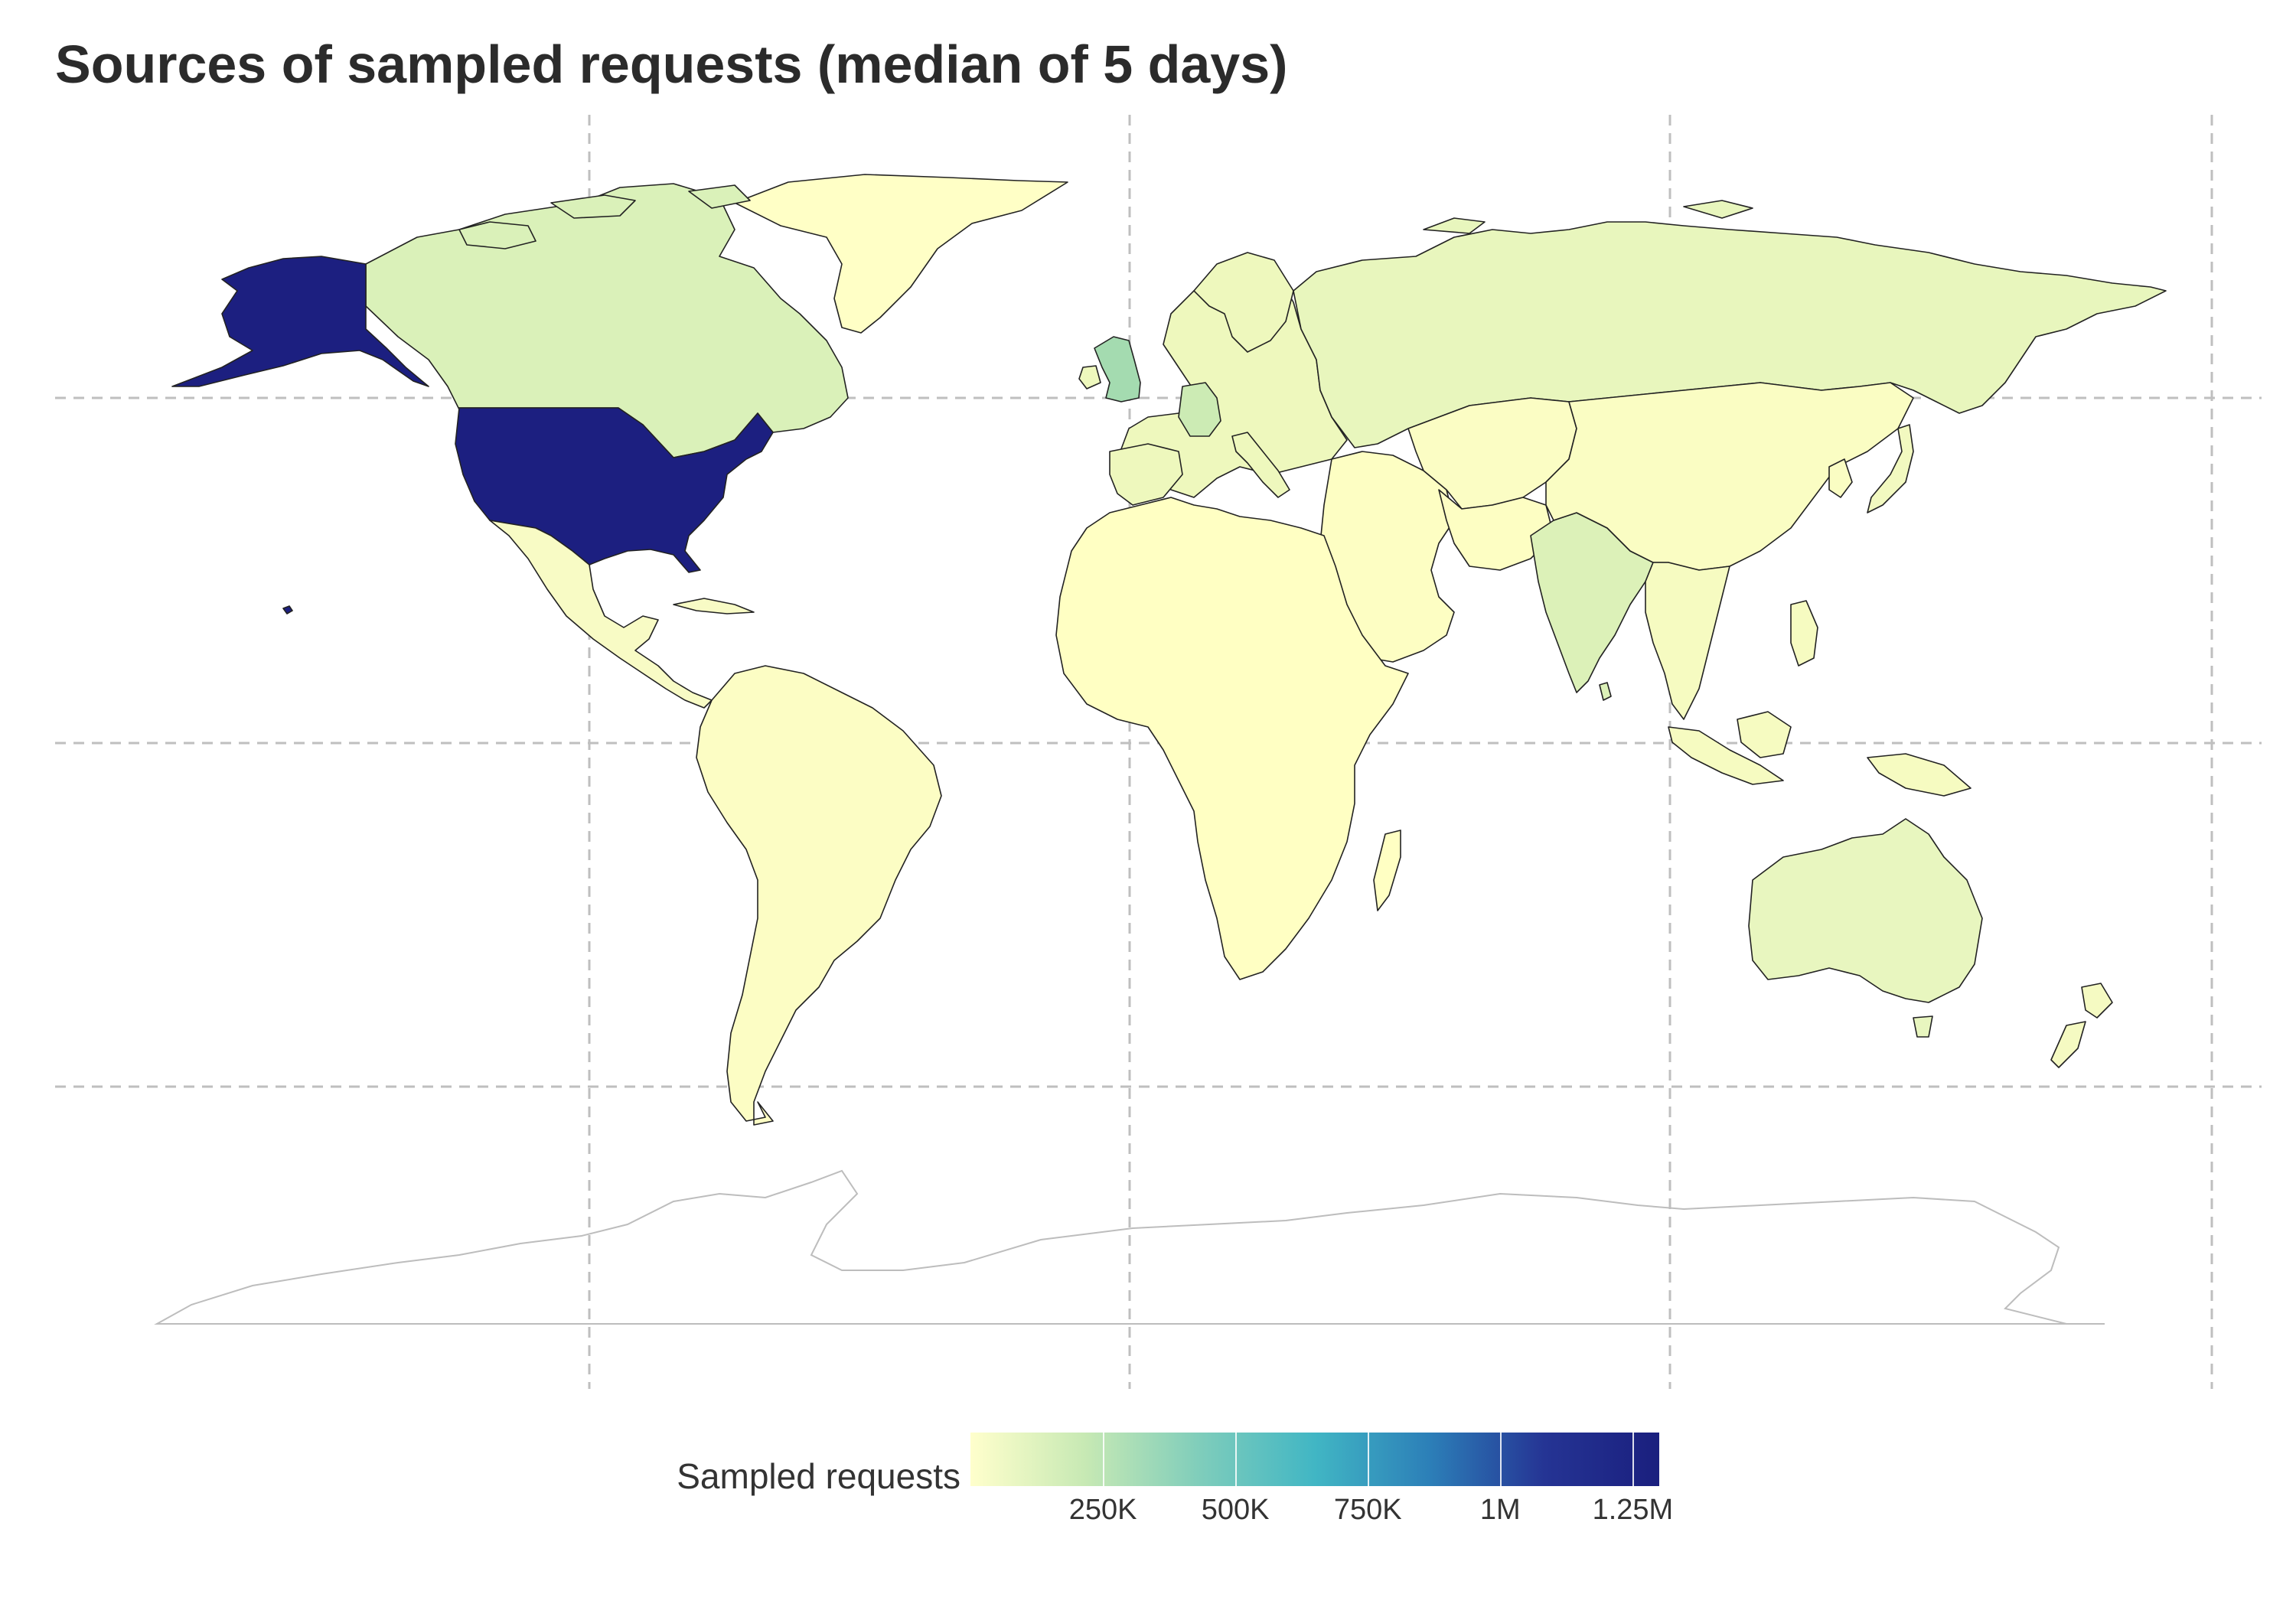 Image resolution: width=2296 pixels, height=1607 pixels. What do you see at coordinates (300, 321) in the screenshot?
I see `region-alaska` at bounding box center [300, 321].